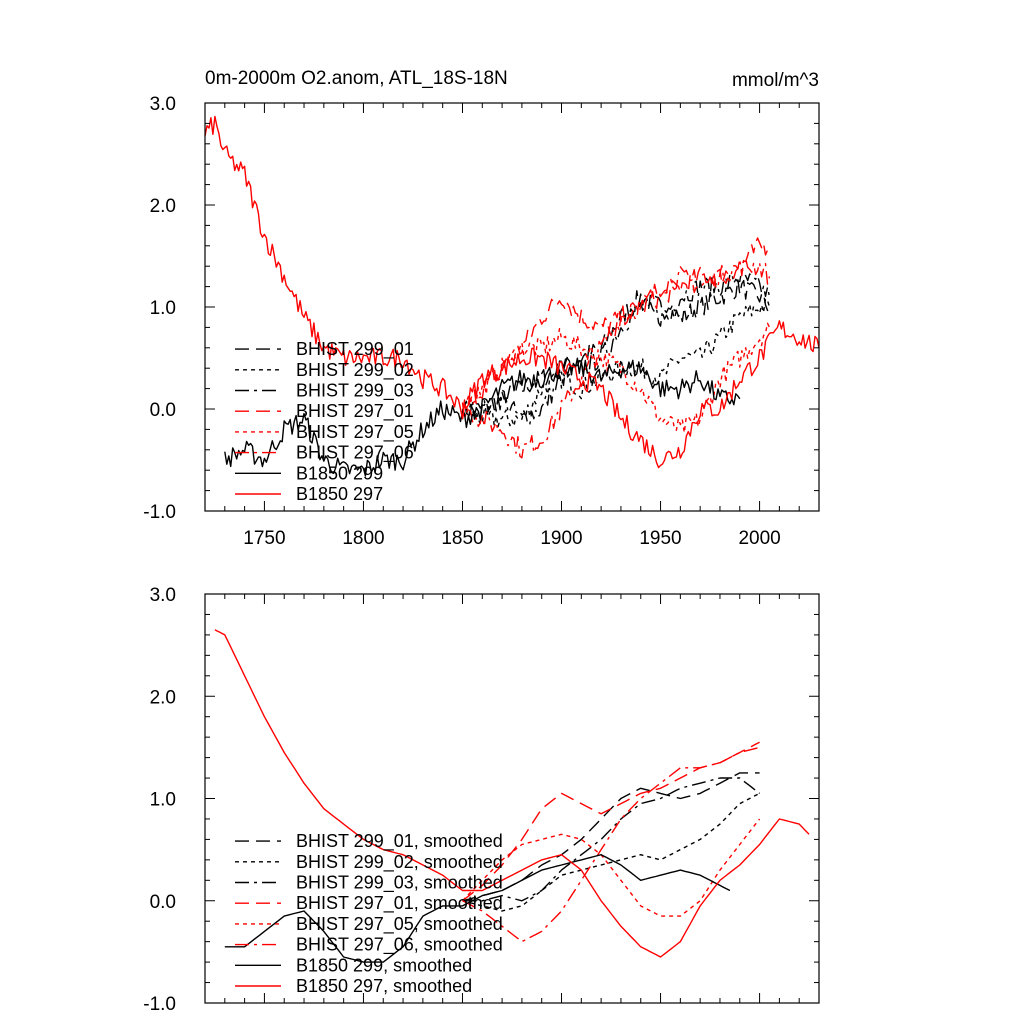 The height and width of the screenshot is (1024, 1024). Describe the element at coordinates (355, 453) in the screenshot. I see `legend-label: BHIST 297_06` at that location.